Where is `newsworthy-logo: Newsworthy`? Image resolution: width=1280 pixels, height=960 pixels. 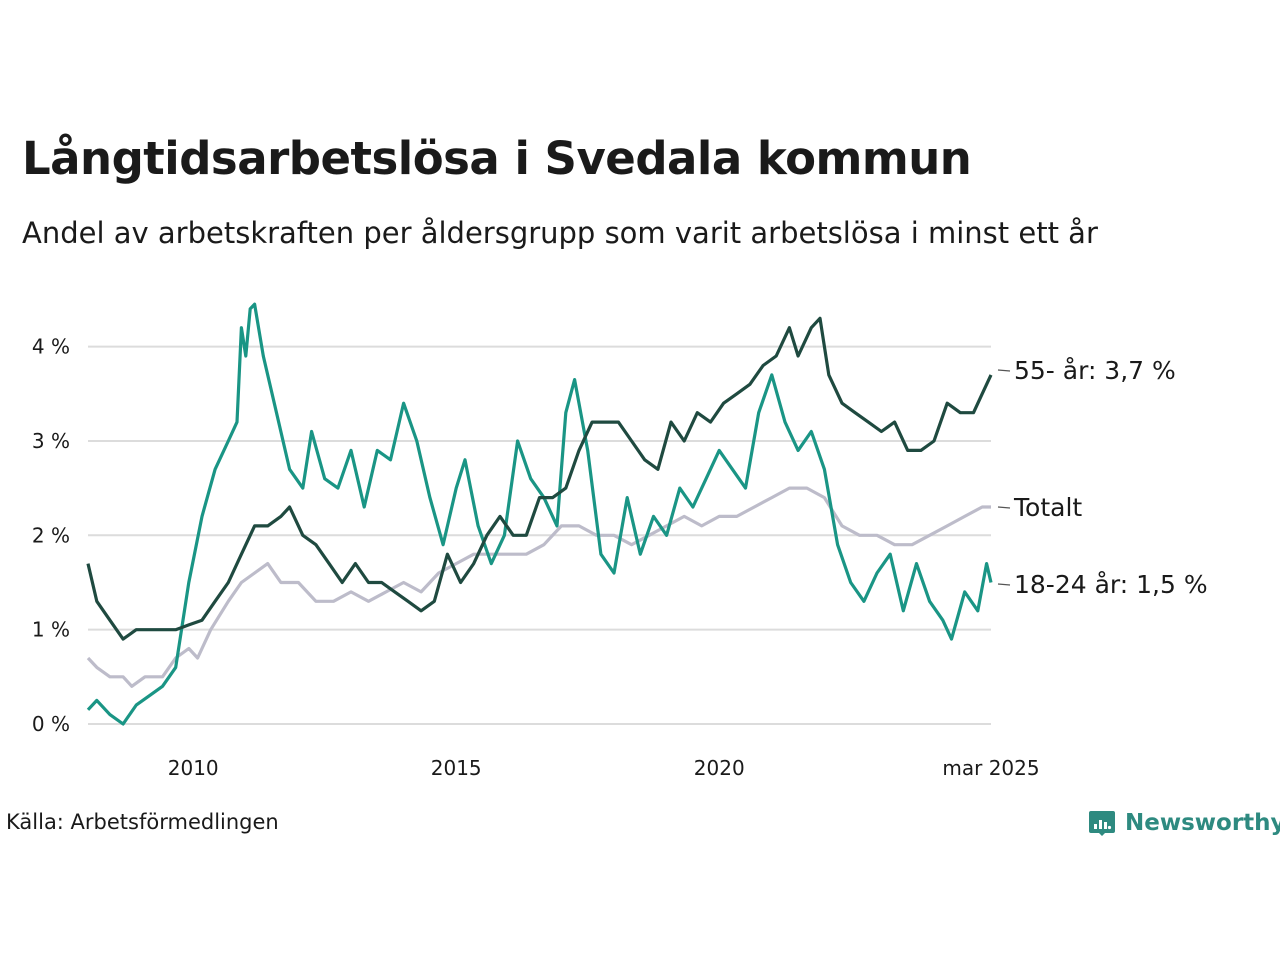
newsworthy-logo: Newsworthy is located at coordinates (1184, 823).